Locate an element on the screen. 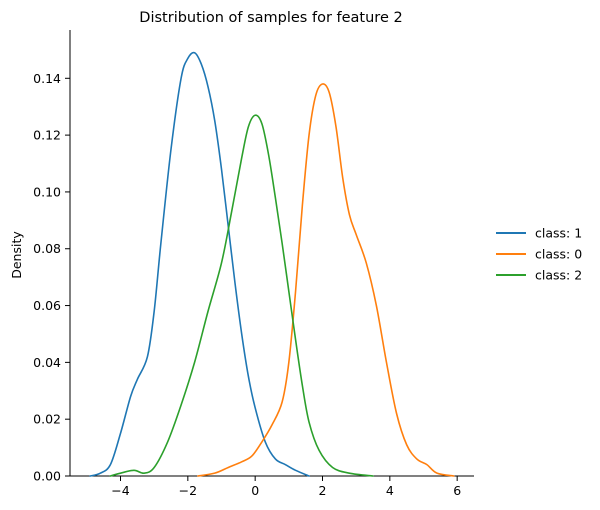  y-tick-label: 0.10 is located at coordinates (47, 191).